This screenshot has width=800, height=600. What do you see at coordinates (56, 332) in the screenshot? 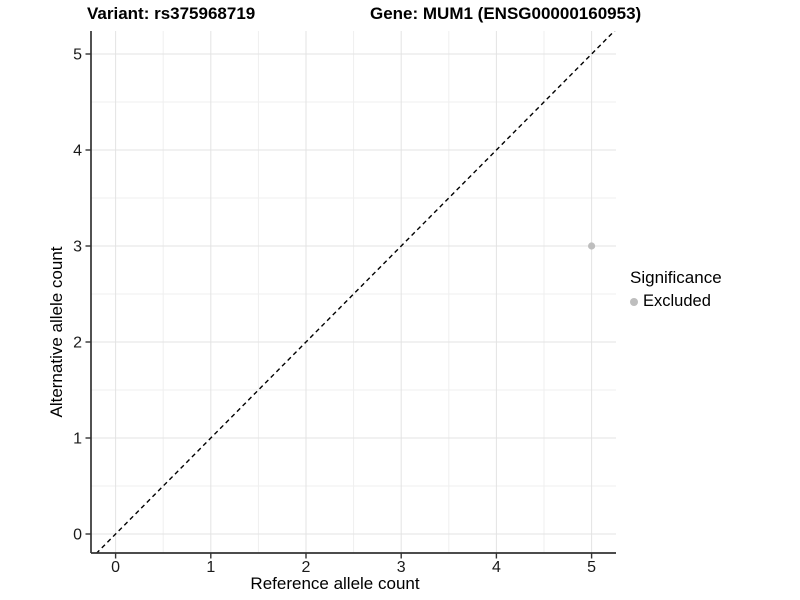
I see `y-axis-title: Alternative allele count` at bounding box center [56, 332].